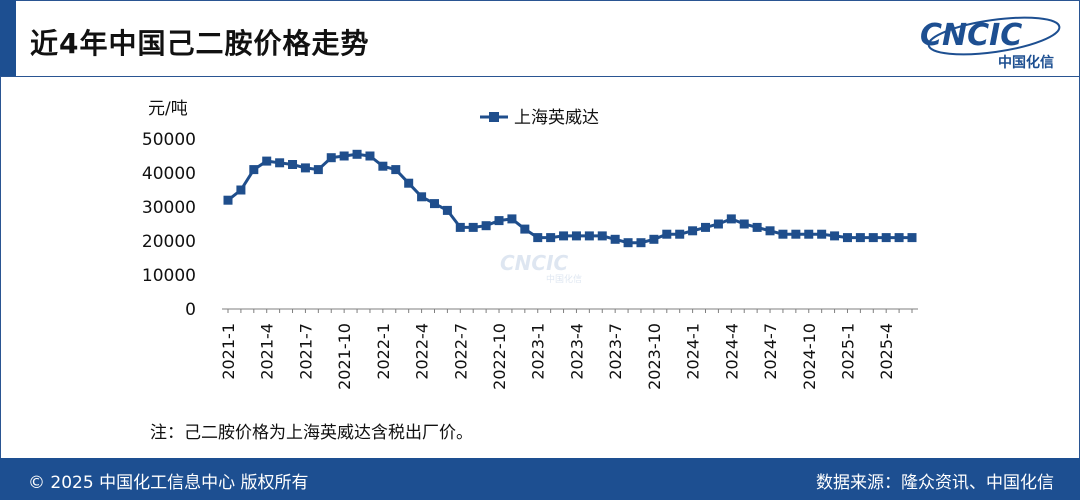 The width and height of the screenshot is (1080, 500). Describe the element at coordinates (540, 479) in the screenshot. I see `footer-bar: © 2025 中国化工信息中心 版权所有 数据来源：隆众资讯、中国化信` at that location.